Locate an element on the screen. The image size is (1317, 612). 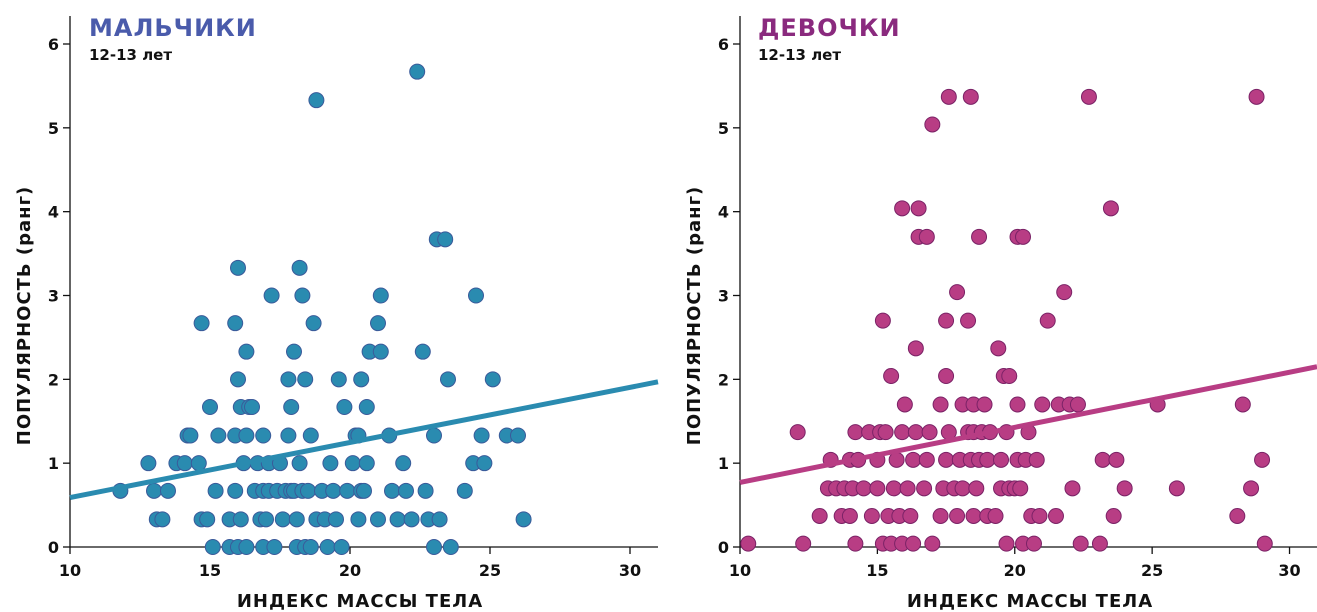
boys-y-tick-label: 2 is located at coordinates (53, 379).